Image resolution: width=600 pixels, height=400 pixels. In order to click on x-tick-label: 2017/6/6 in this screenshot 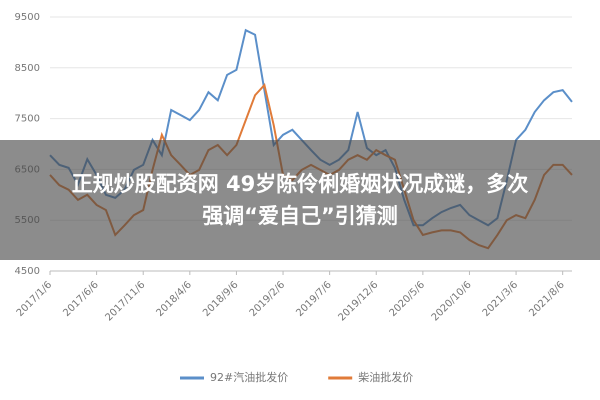, I will do `click(81, 299)`.